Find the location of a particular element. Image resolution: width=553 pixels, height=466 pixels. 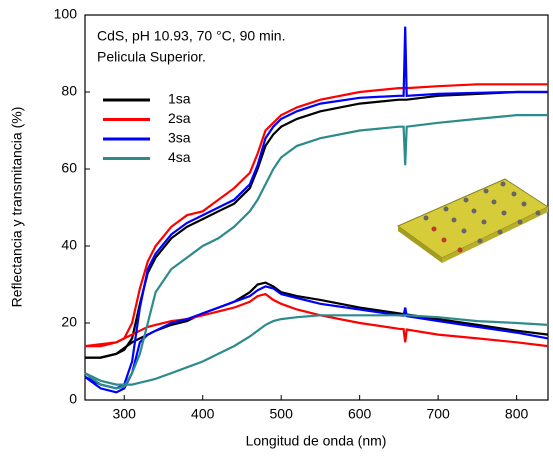

y-tick-label: 80 is located at coordinates (69, 91).